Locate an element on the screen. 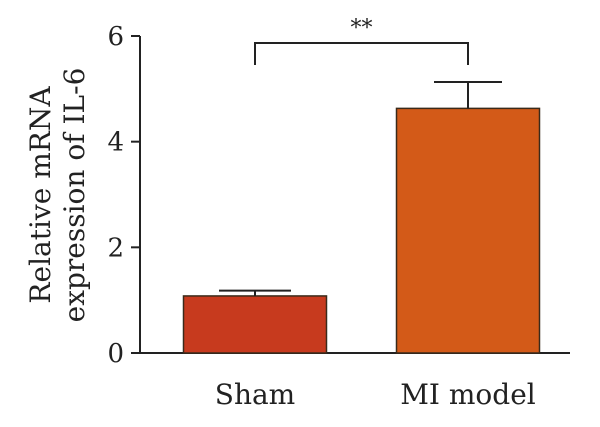  y-axis-label-line-1: Relative mRNA is located at coordinates (40, 195).